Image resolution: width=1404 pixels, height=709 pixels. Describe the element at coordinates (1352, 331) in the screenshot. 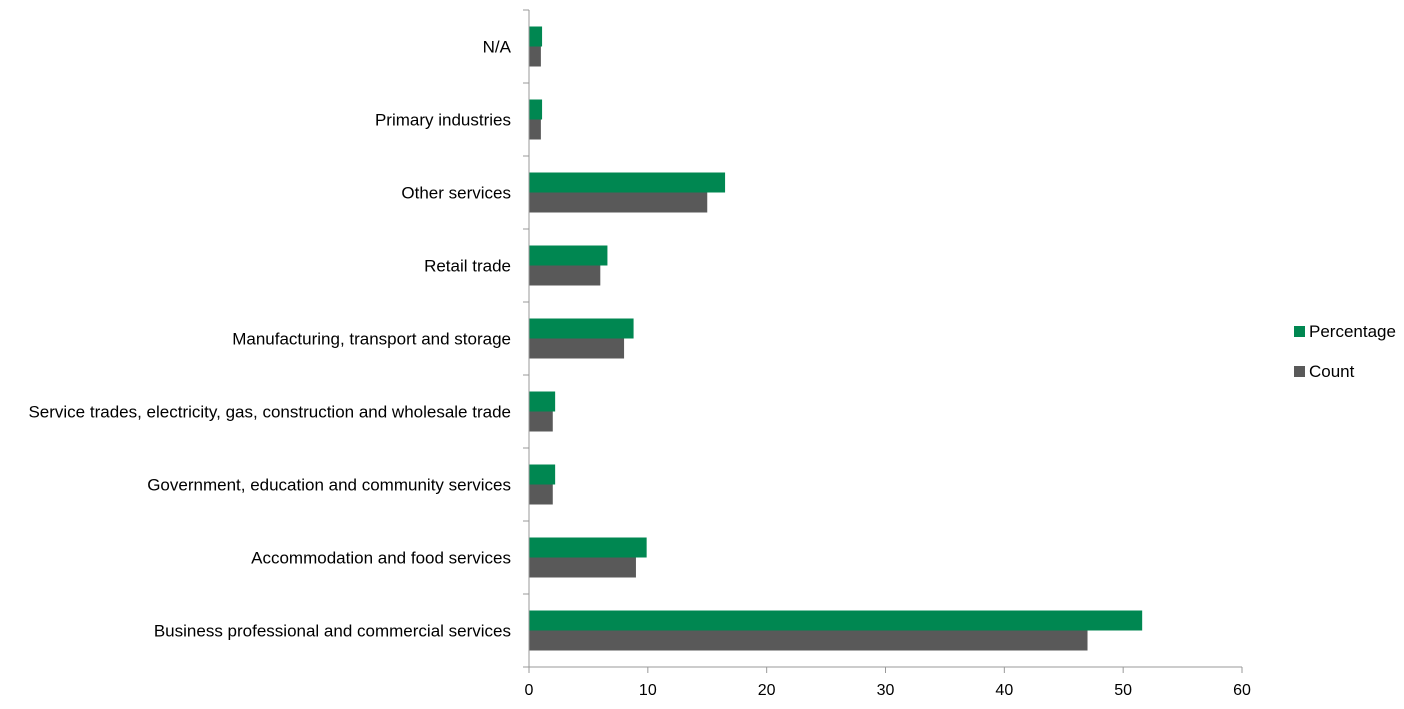

I see `legend-label-percentage: Percentage` at that location.